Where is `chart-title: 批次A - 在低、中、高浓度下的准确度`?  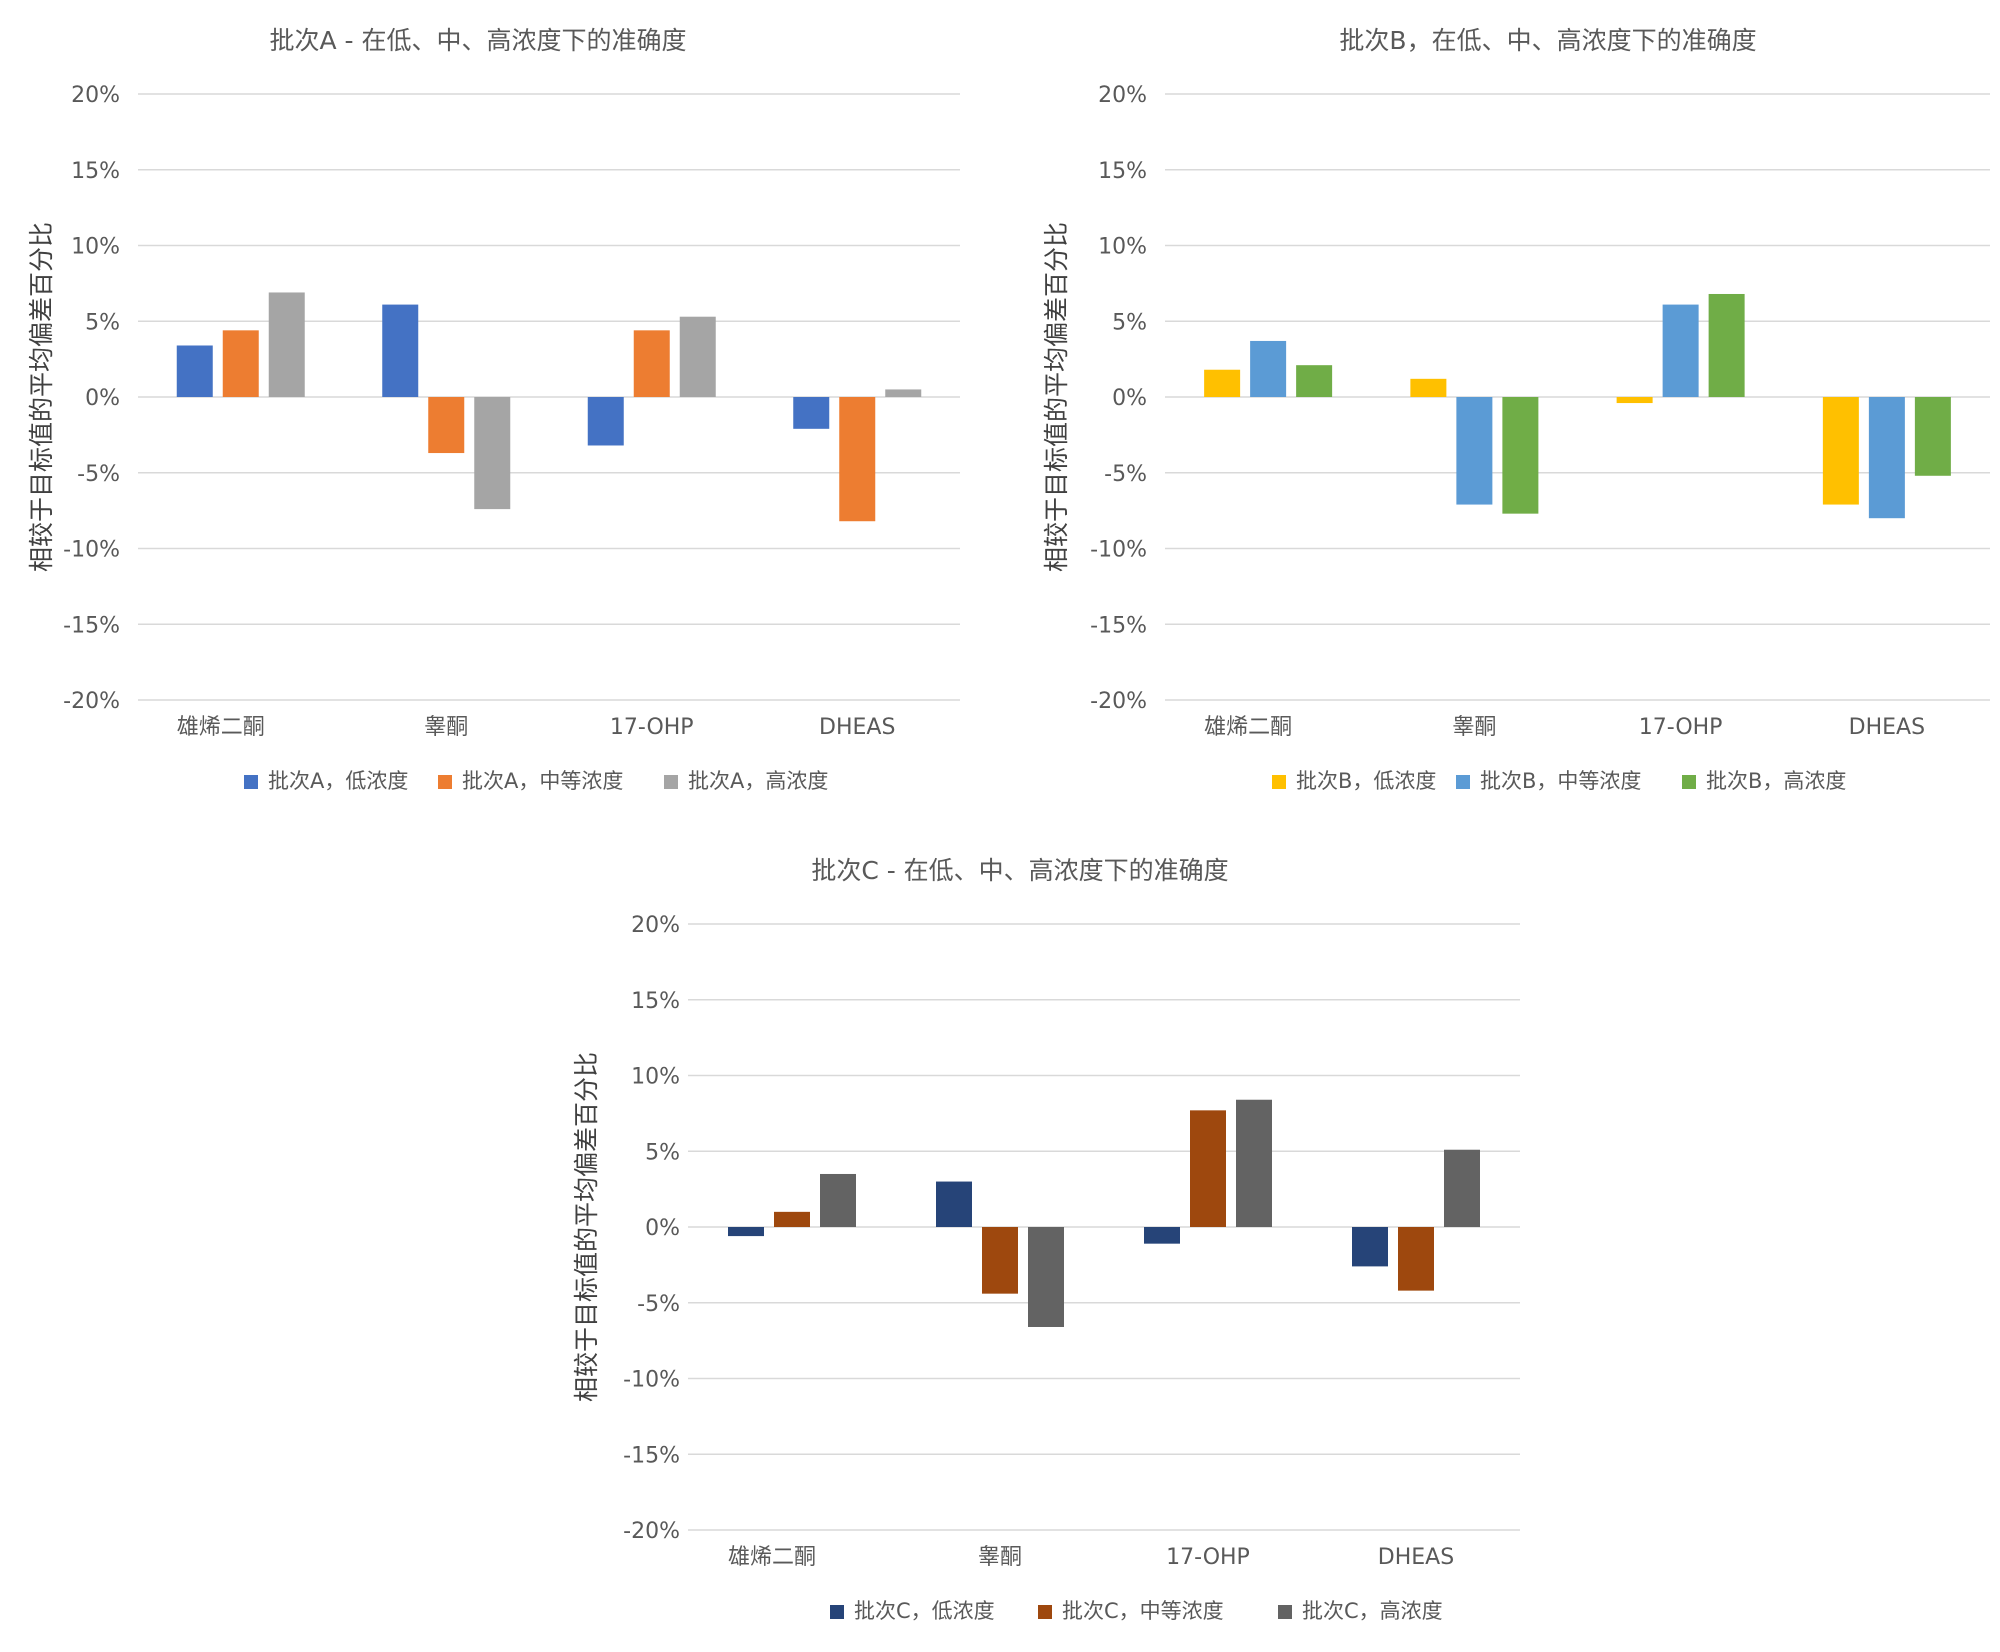
chart-title: 批次A - 在低、中、高浓度下的准确度 is located at coordinates (477, 40).